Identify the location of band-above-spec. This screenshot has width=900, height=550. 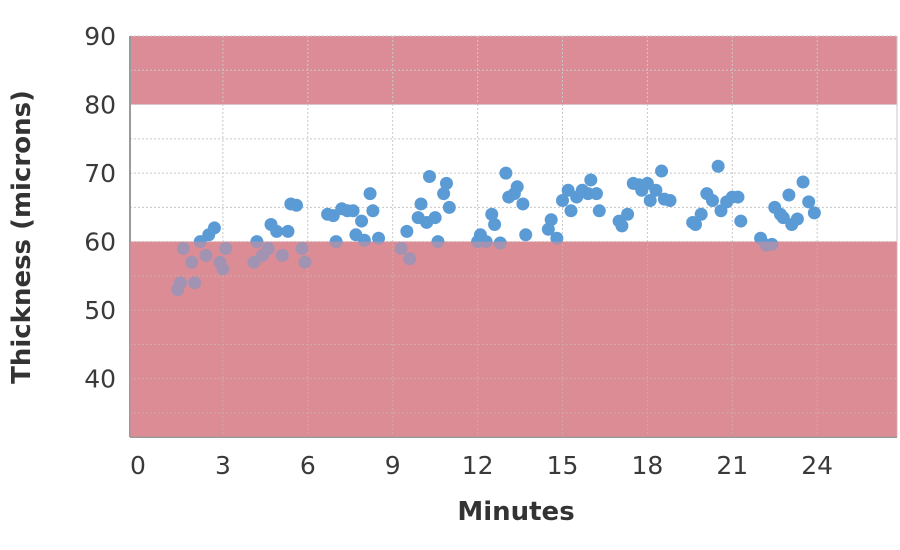
(513, 70).